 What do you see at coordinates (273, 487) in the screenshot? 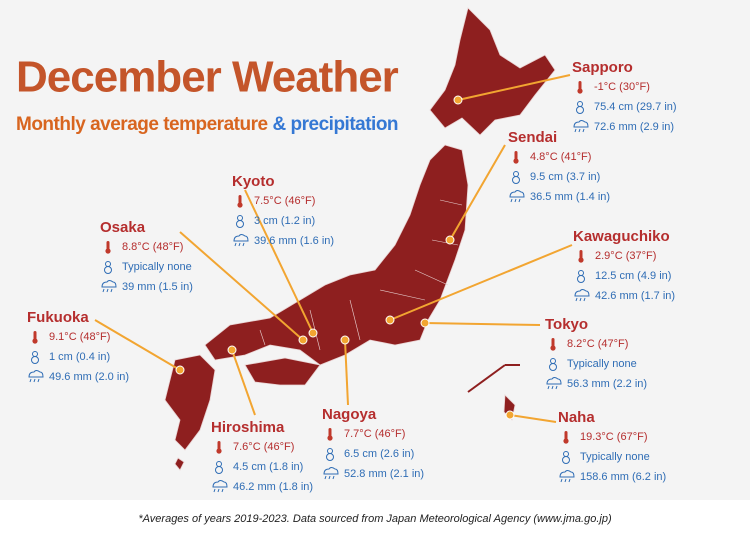
I see `city-rain: 46.2 mm (1.8 in)` at bounding box center [273, 487].